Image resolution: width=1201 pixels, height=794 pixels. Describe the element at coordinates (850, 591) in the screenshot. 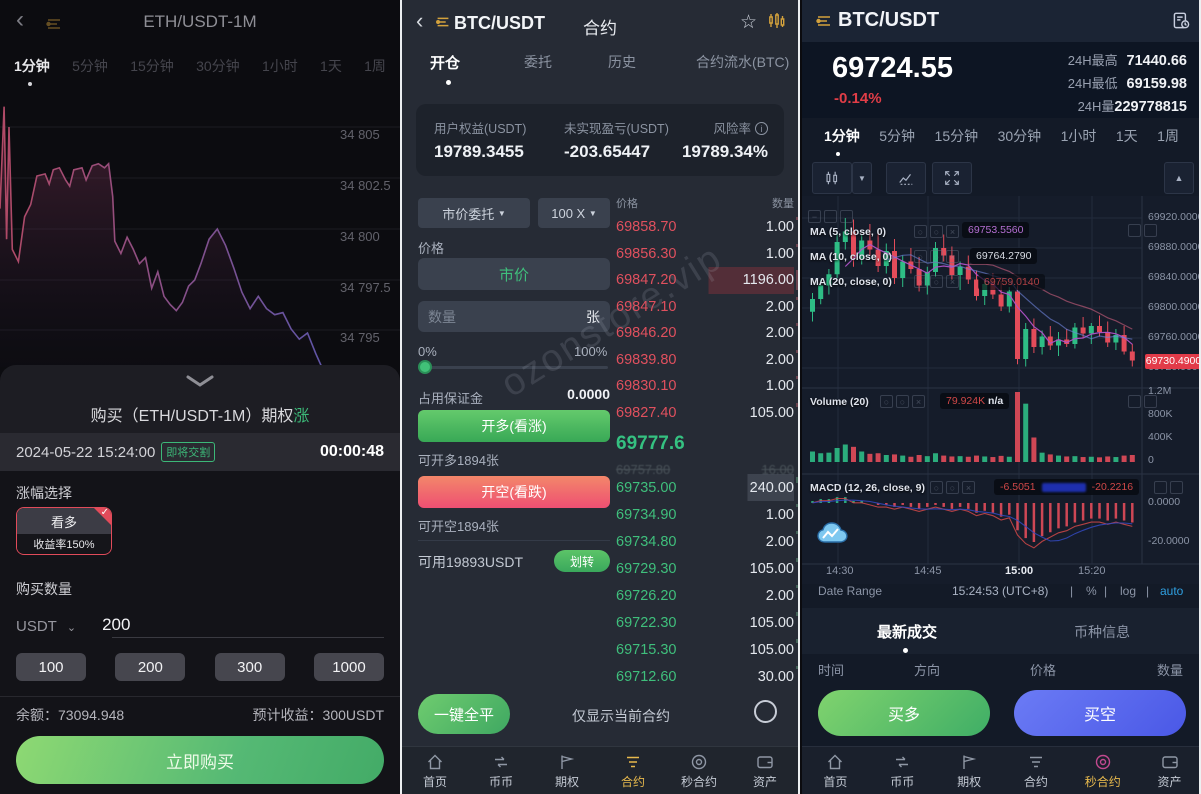

I see `date-range-button: Date Range` at that location.